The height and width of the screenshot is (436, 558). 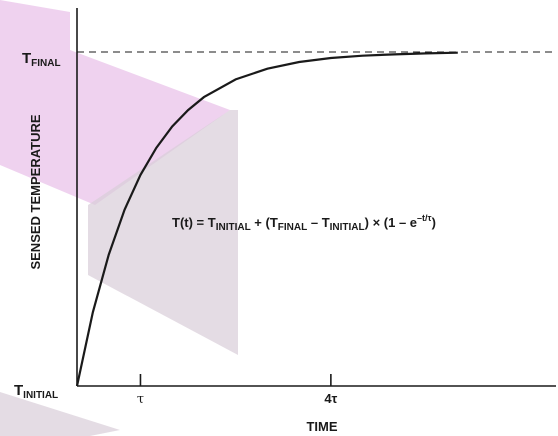 What do you see at coordinates (237, 390) in the screenshot?
I see `x-ticks: τ 4τ` at bounding box center [237, 390].